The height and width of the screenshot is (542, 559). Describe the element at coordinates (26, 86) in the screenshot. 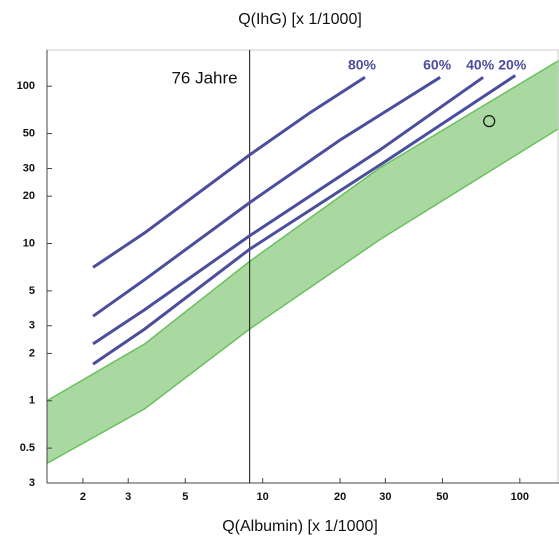

I see `y-tick-label: 100` at that location.